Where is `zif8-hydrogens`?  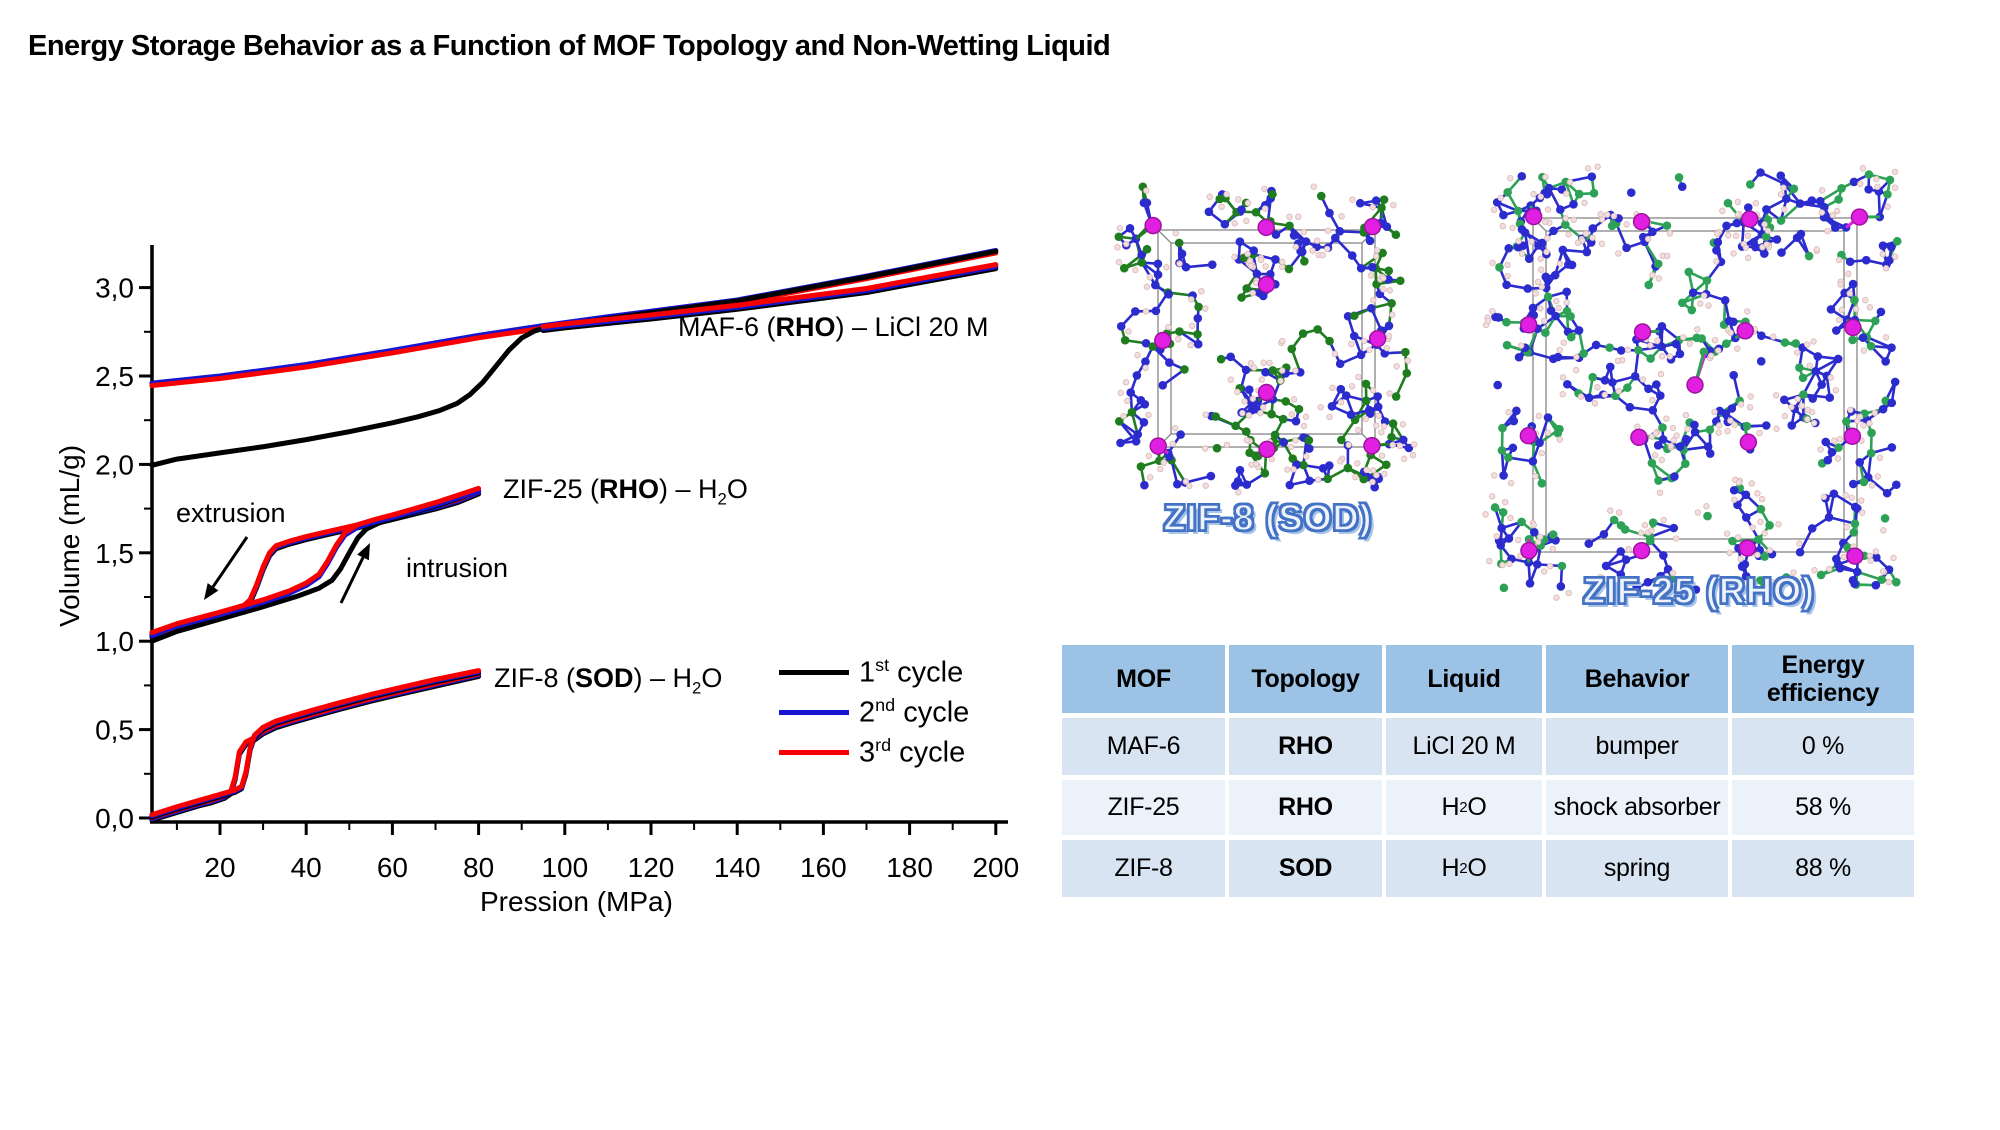
zif8-hydrogens is located at coordinates (1266, 339).